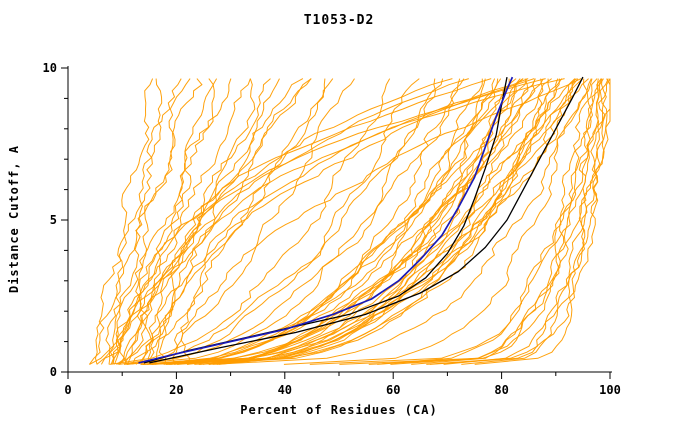 Image resolution: width=680 pixels, height=440 pixels. I want to click on x-tick-label: 20, so click(176, 390).